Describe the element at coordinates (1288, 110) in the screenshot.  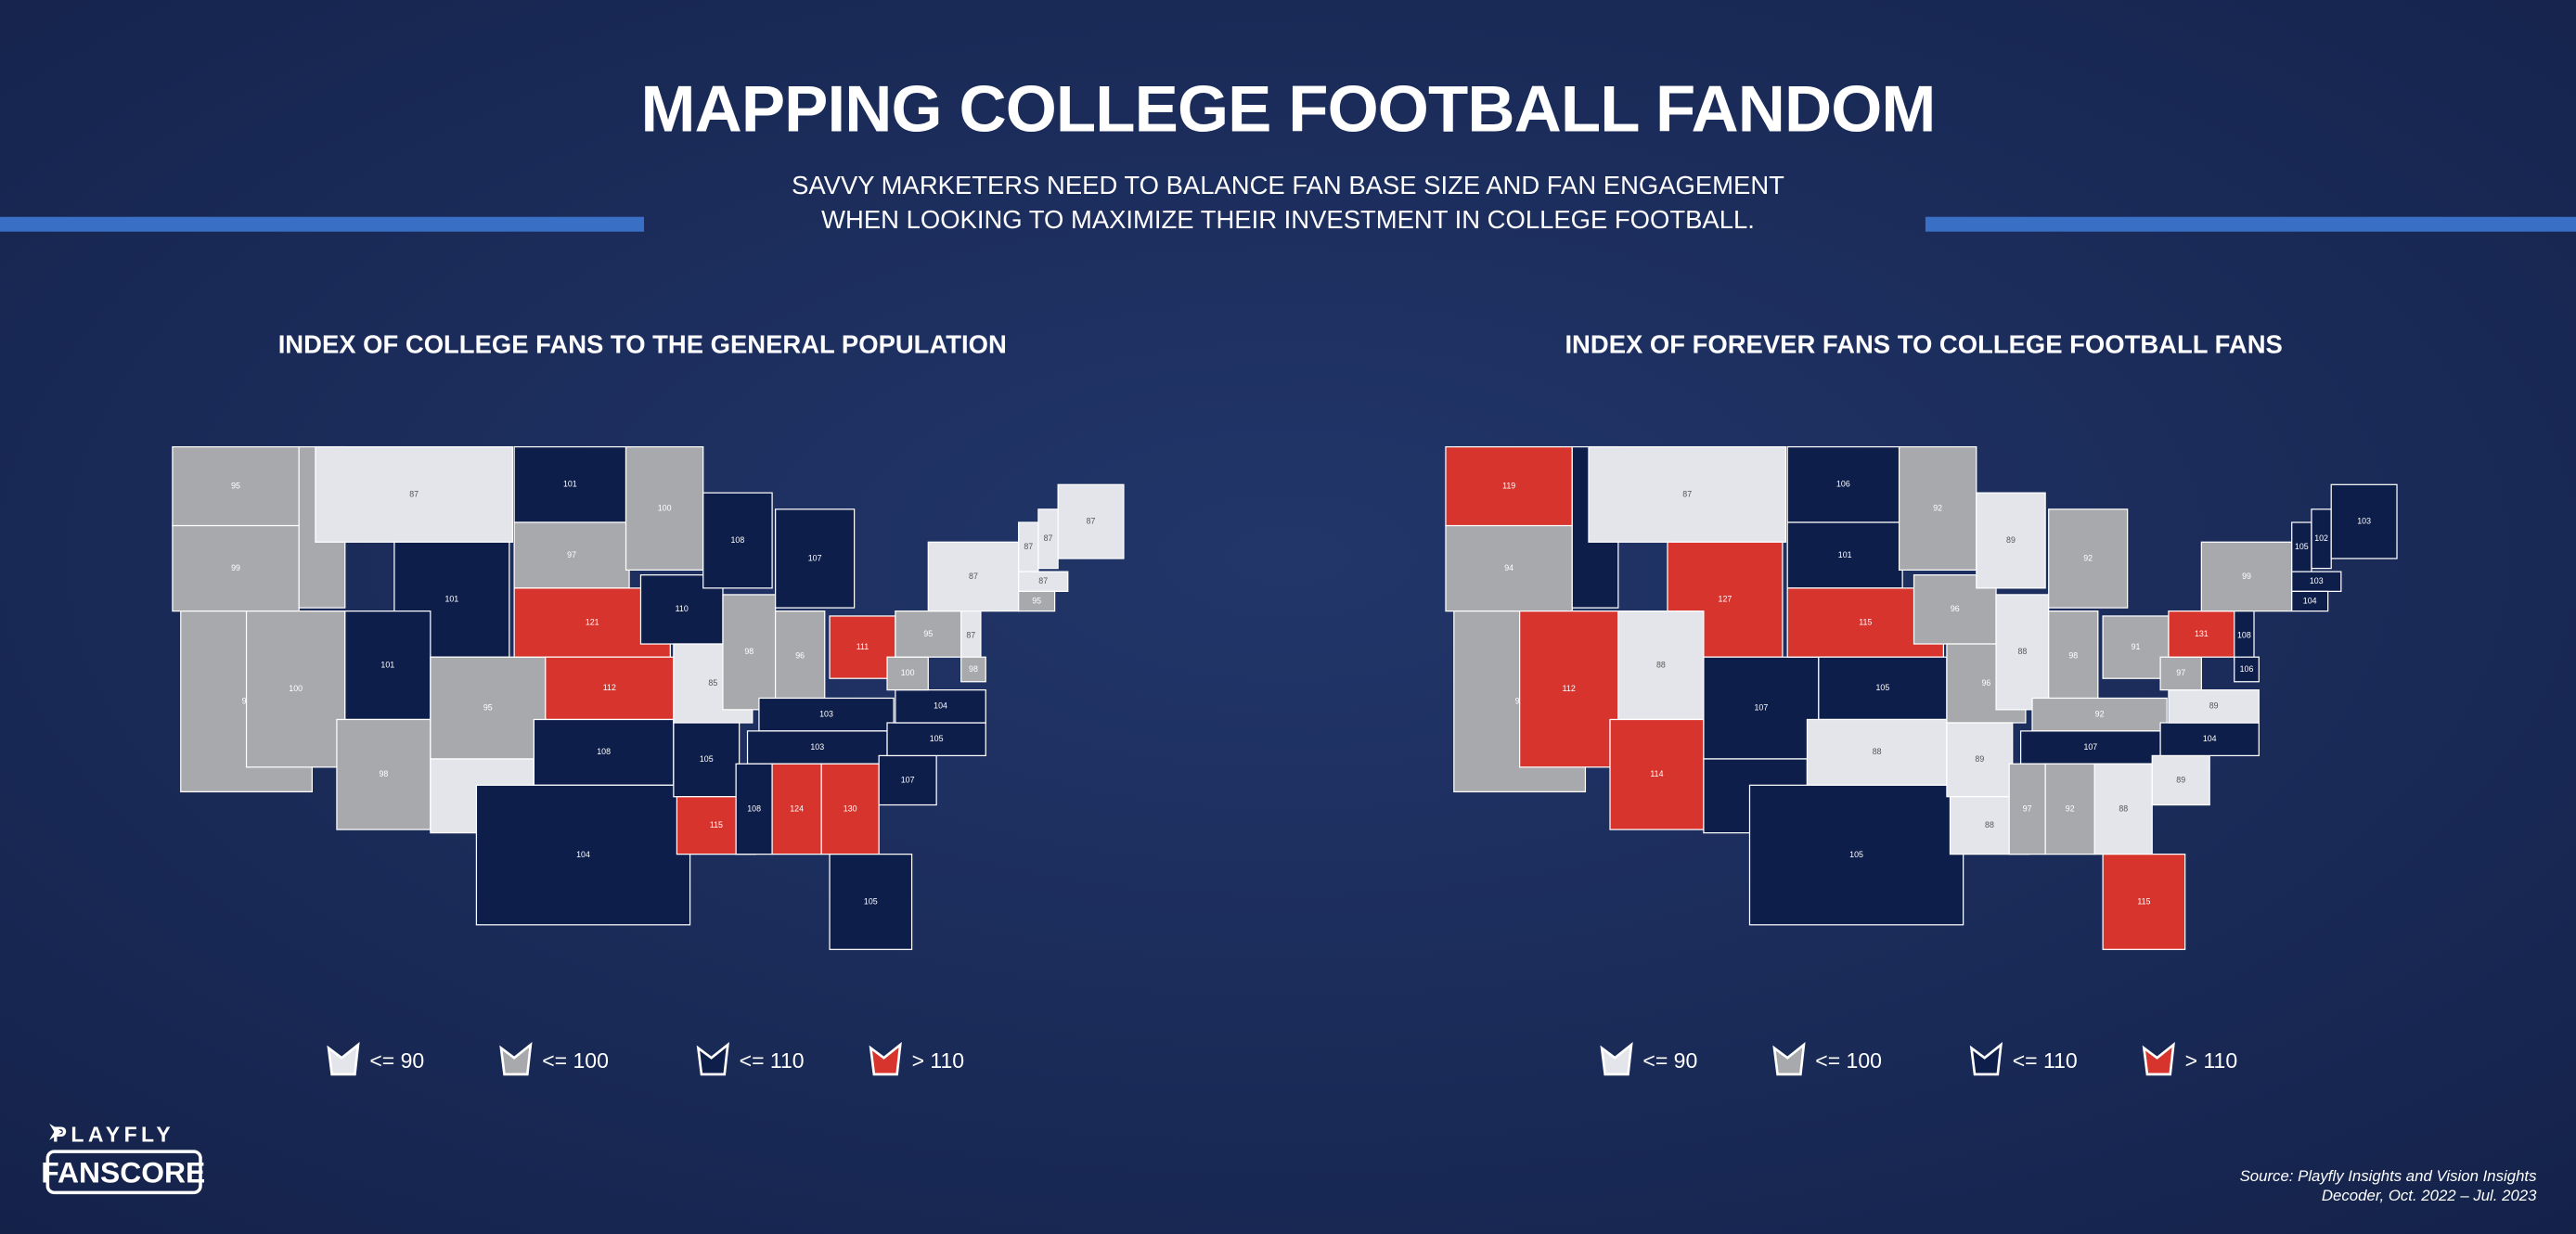
I see `title: MAPPING COLLEGE FOOTBALL FANDOM` at that location.